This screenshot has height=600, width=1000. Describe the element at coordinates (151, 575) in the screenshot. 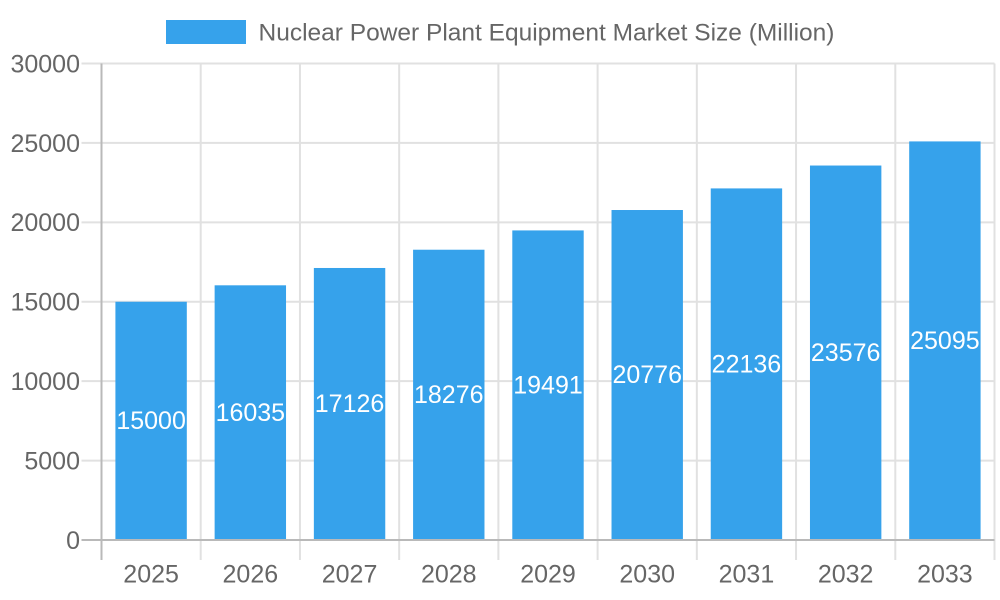

I see `svg-text: 2025` at that location.